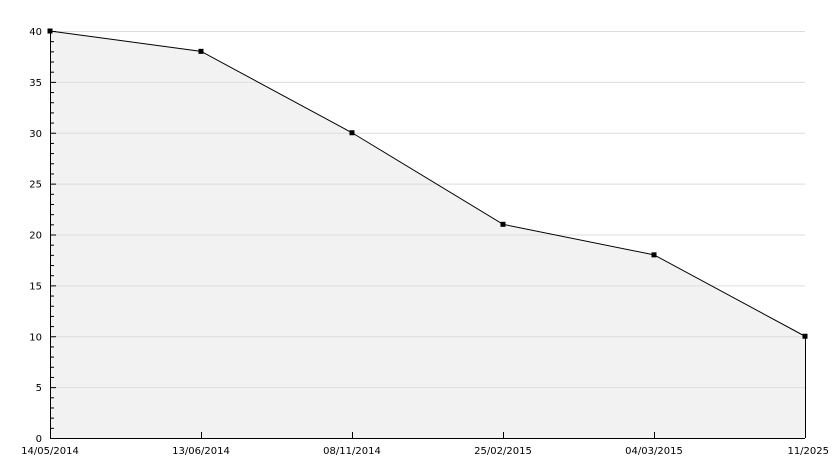  What do you see at coordinates (35, 134) in the screenshot?
I see `y-tick-label: 30` at bounding box center [35, 134].